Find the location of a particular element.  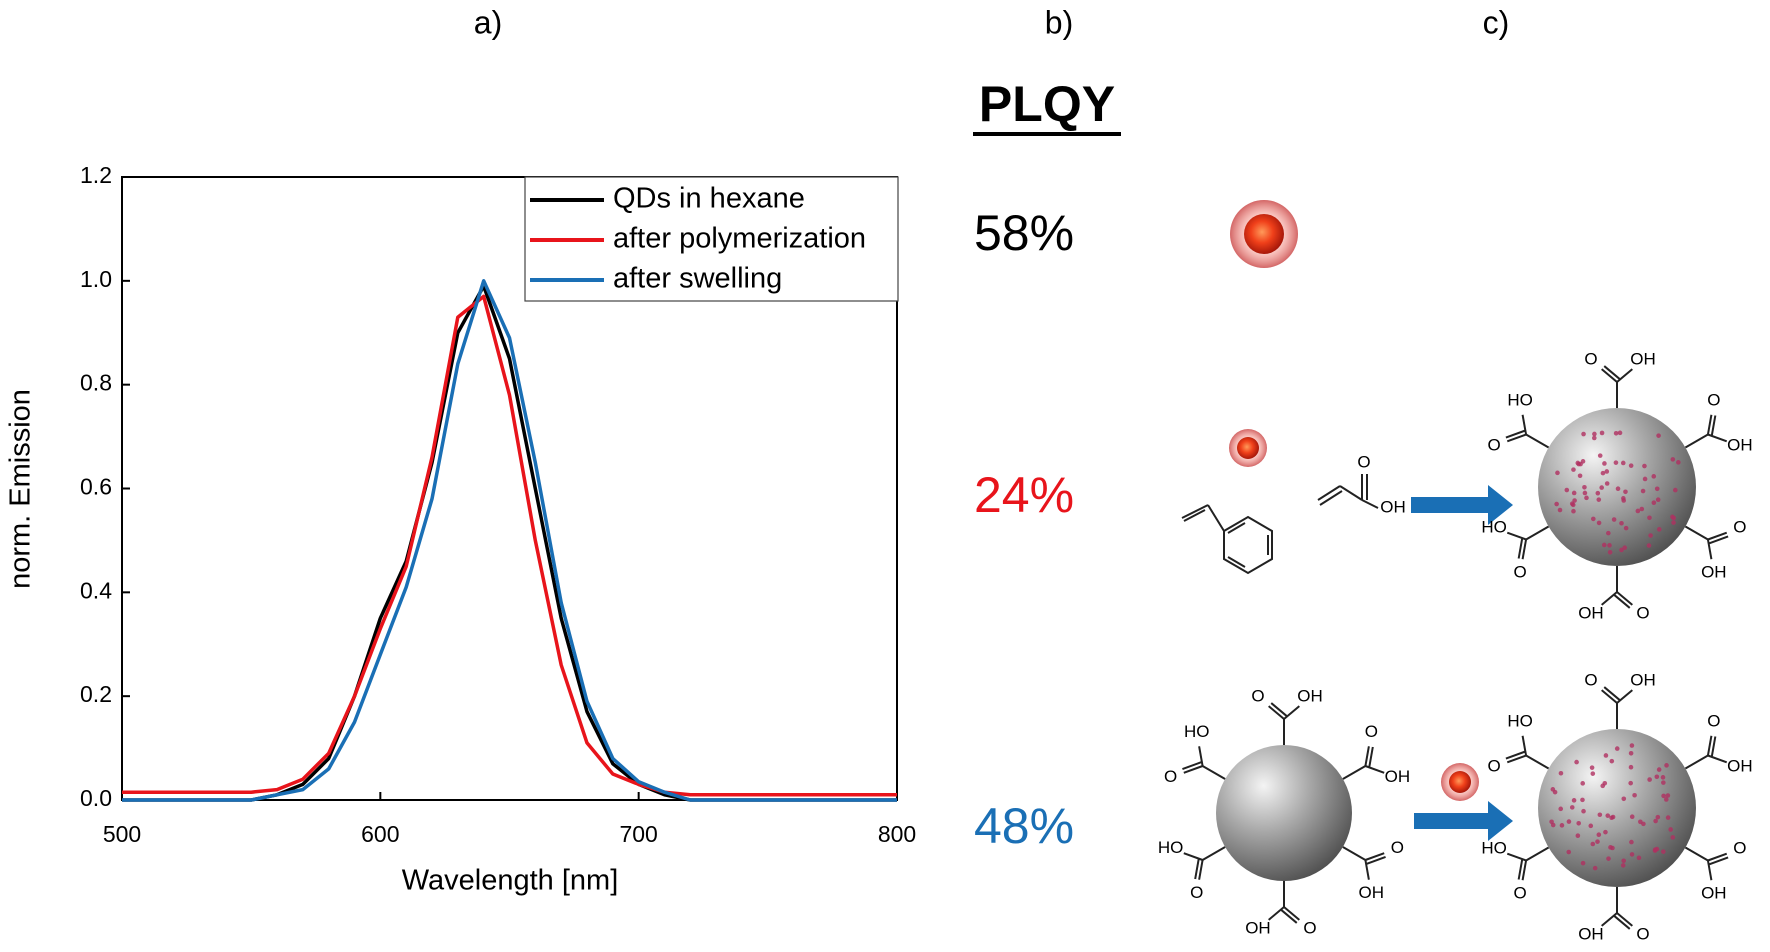

panel-label: c) is located at coordinates (1496, 22).